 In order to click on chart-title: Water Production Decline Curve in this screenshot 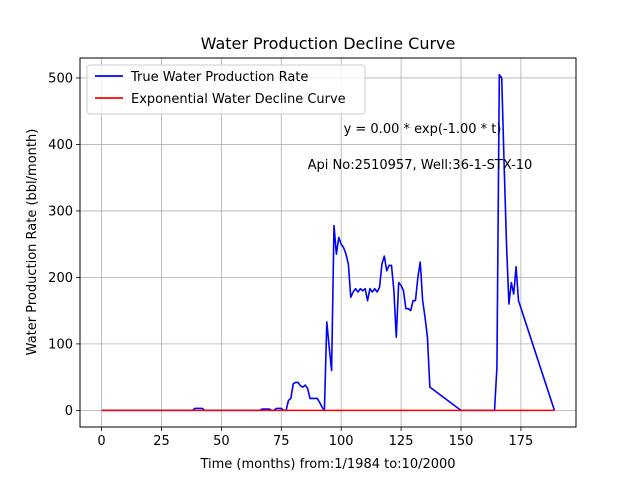, I will do `click(328, 43)`.